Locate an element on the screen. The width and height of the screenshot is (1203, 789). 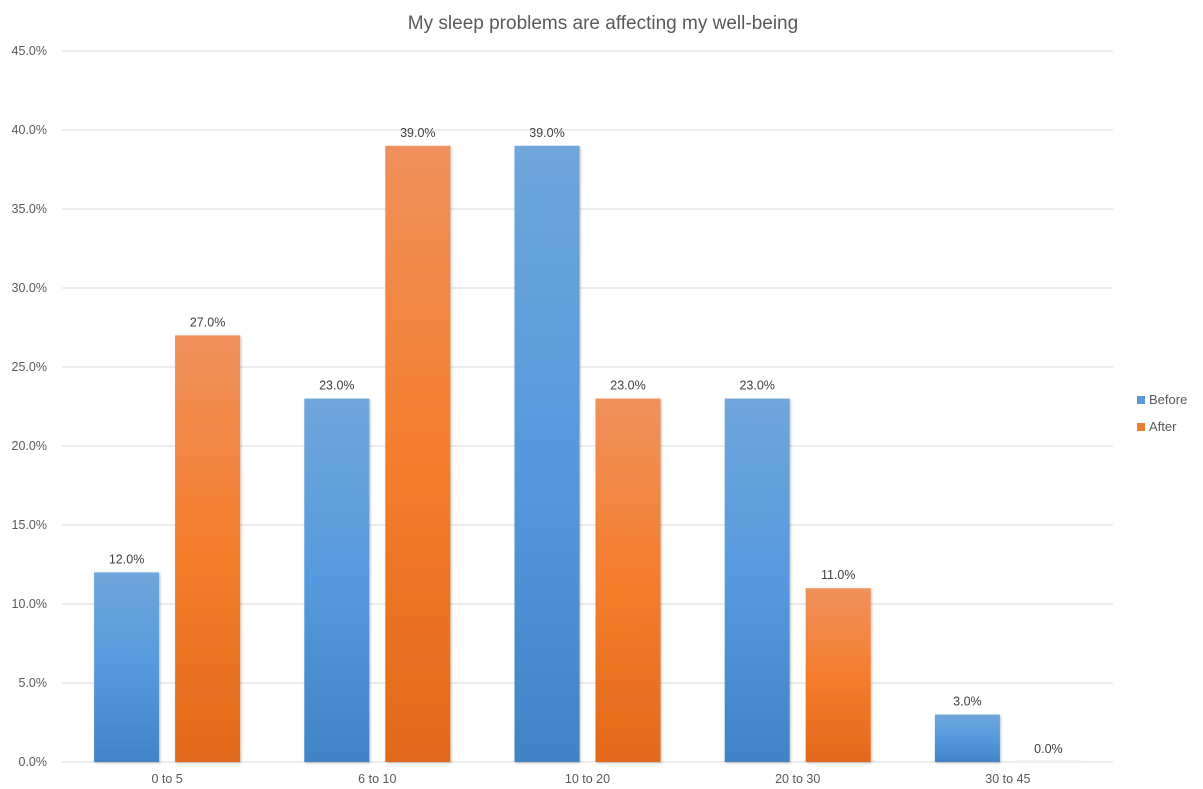
data-label-after: 0.0% is located at coordinates (1048, 749).